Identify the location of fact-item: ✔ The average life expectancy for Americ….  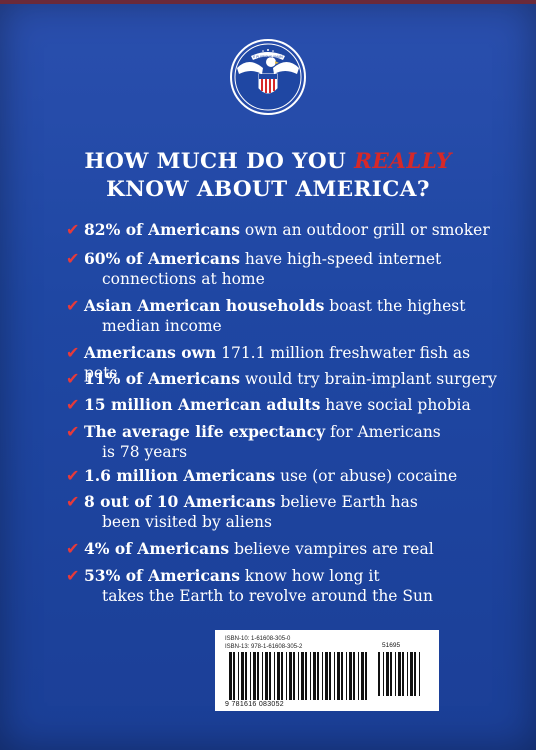
(285, 442).